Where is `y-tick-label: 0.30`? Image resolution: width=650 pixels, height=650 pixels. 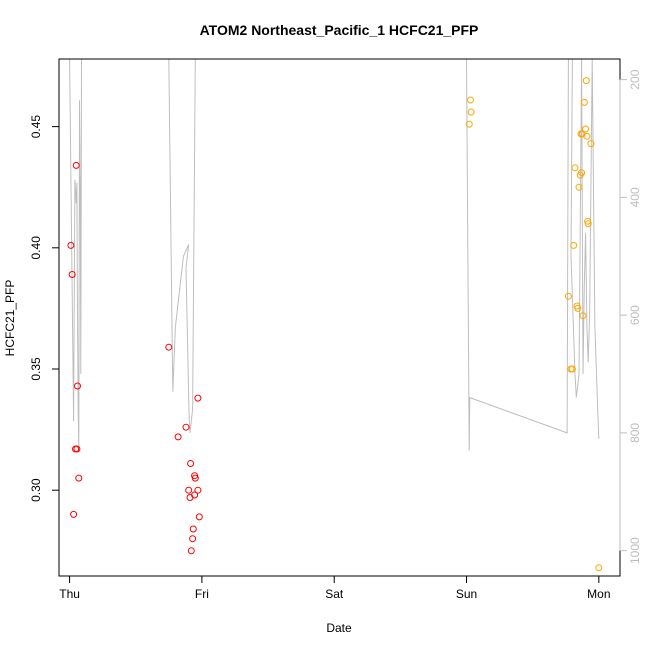
y-tick-label: 0.30 is located at coordinates (36, 490).